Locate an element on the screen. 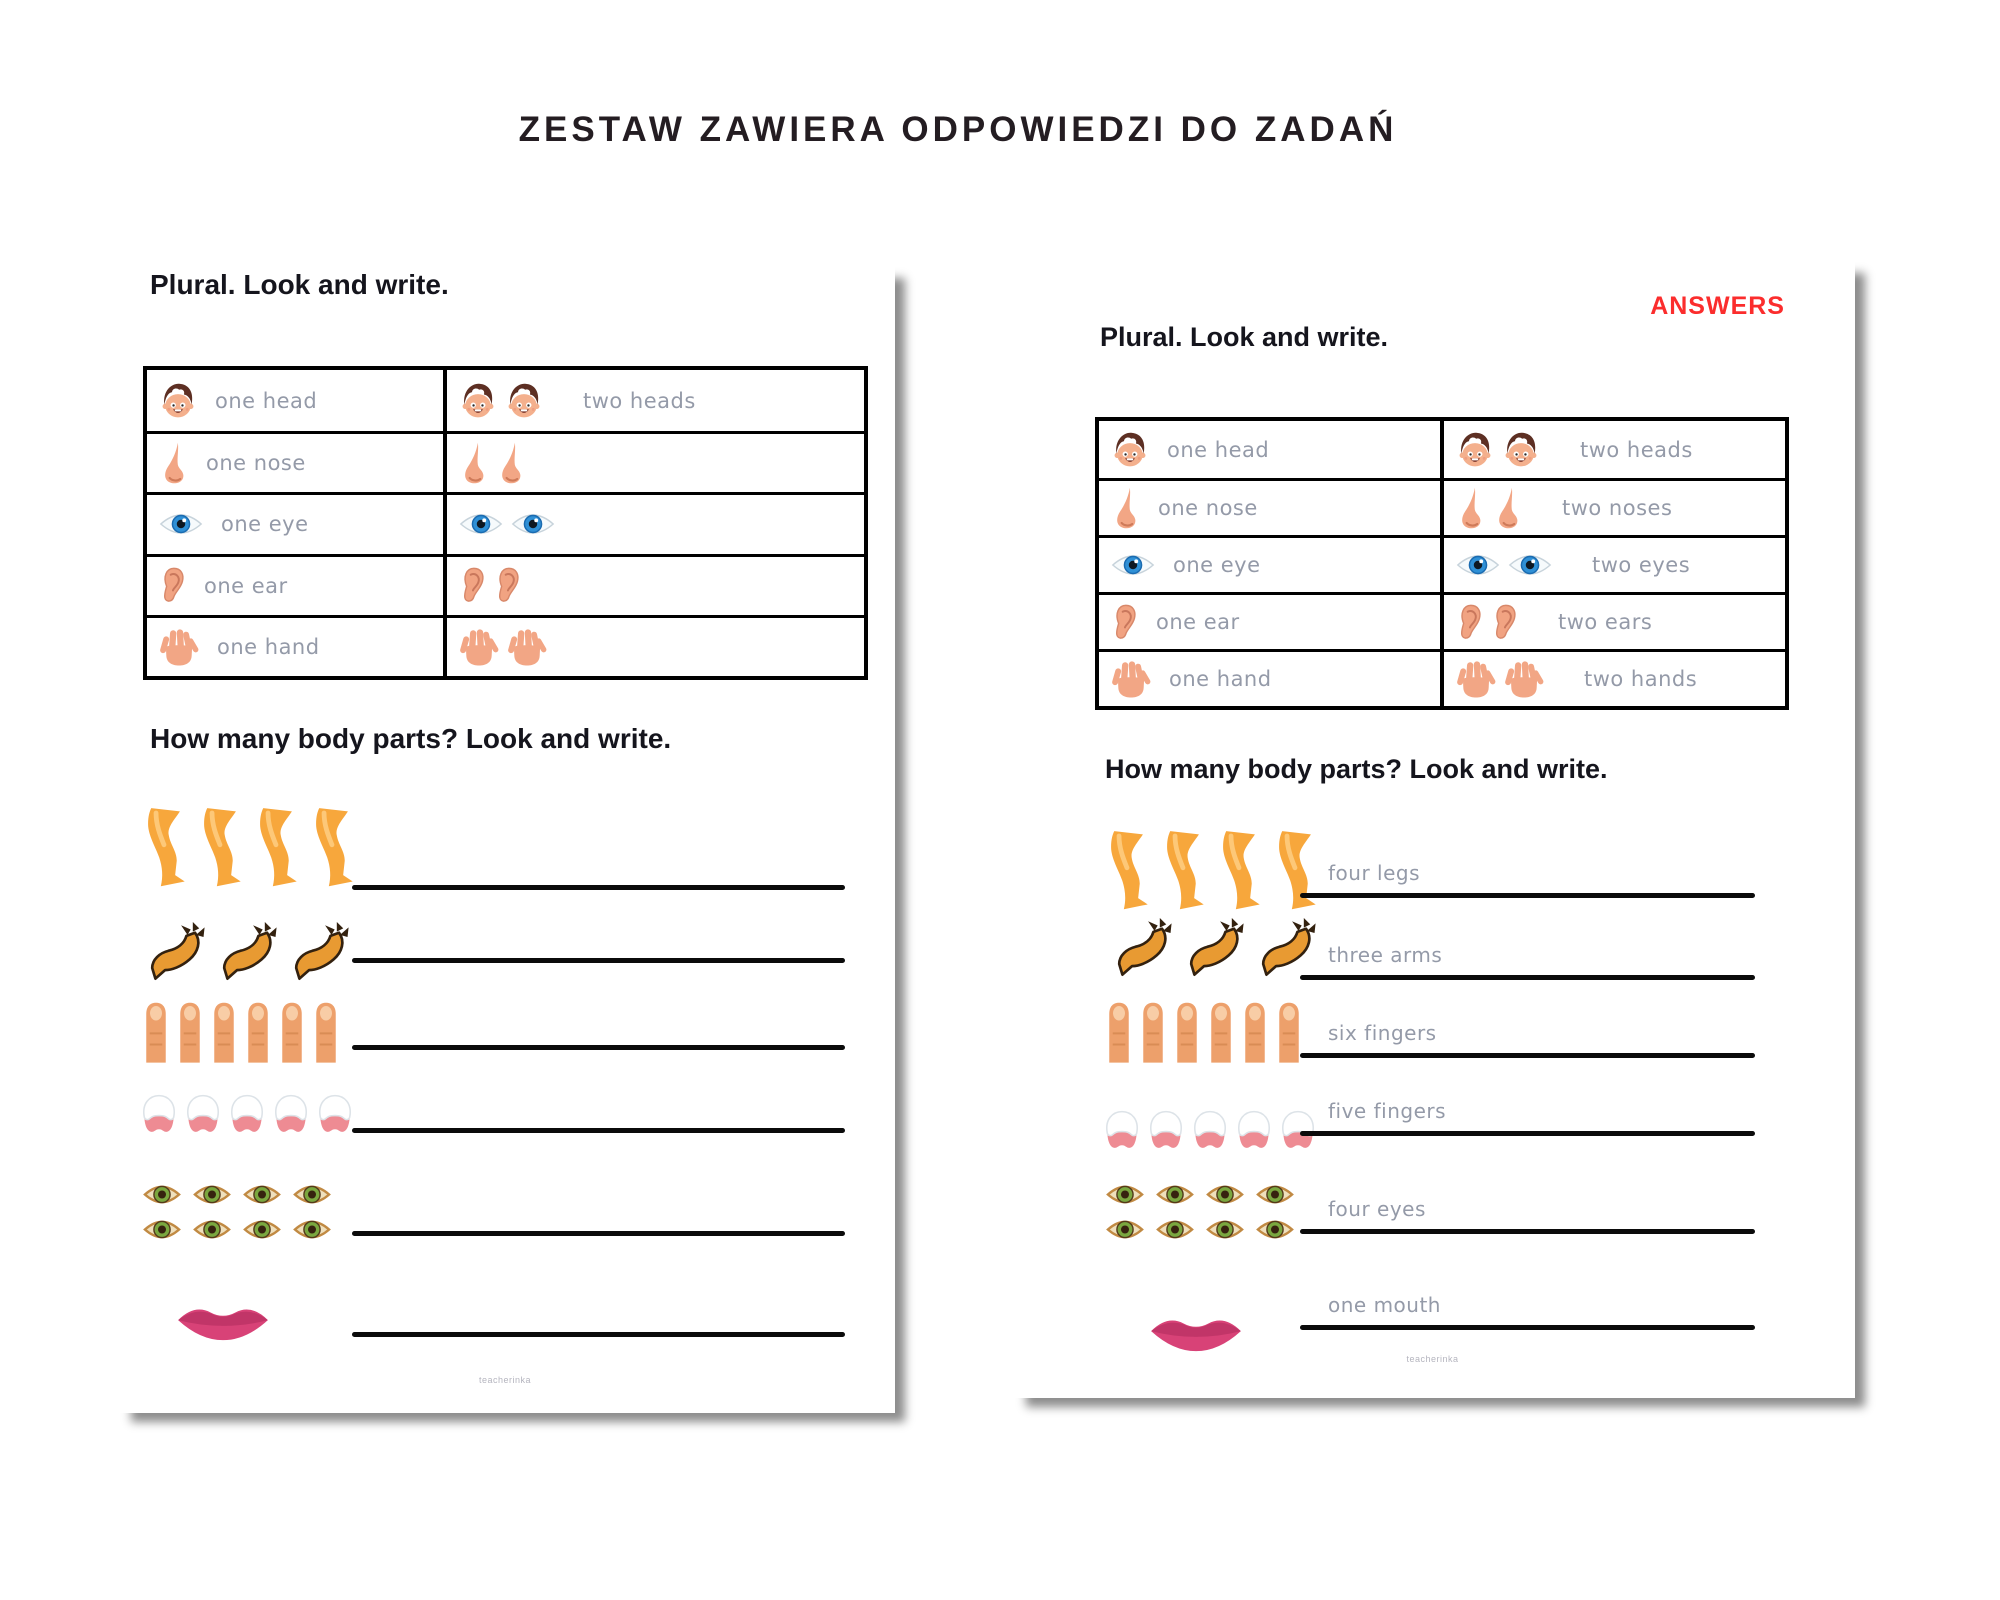 This screenshot has width=2000, height=1600. table-cell-singular: one head is located at coordinates (295, 400).